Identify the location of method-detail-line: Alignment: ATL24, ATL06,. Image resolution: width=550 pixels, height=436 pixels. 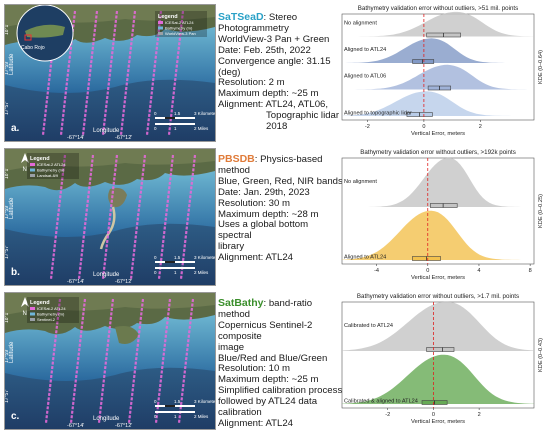
(273, 105).